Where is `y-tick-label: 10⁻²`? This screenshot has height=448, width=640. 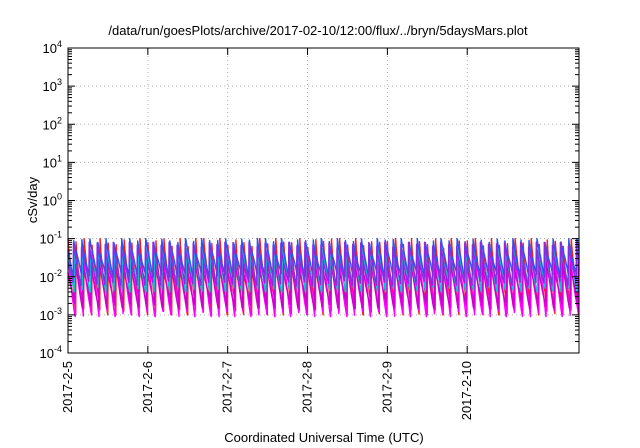
y-tick-label: 10⁻² is located at coordinates (51, 276).